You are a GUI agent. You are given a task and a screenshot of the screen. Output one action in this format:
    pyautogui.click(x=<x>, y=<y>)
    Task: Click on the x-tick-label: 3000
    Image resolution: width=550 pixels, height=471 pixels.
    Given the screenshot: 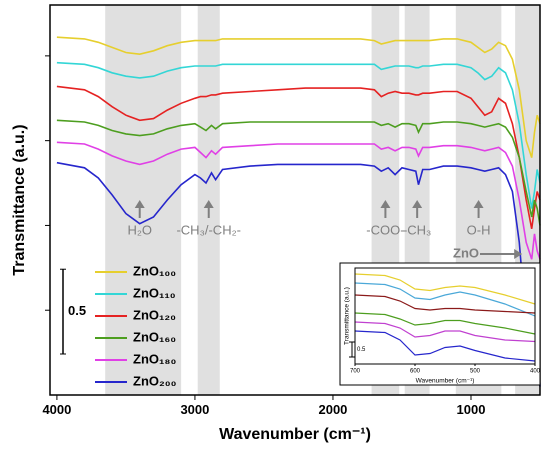 What is the action you would take?
    pyautogui.click(x=194, y=409)
    